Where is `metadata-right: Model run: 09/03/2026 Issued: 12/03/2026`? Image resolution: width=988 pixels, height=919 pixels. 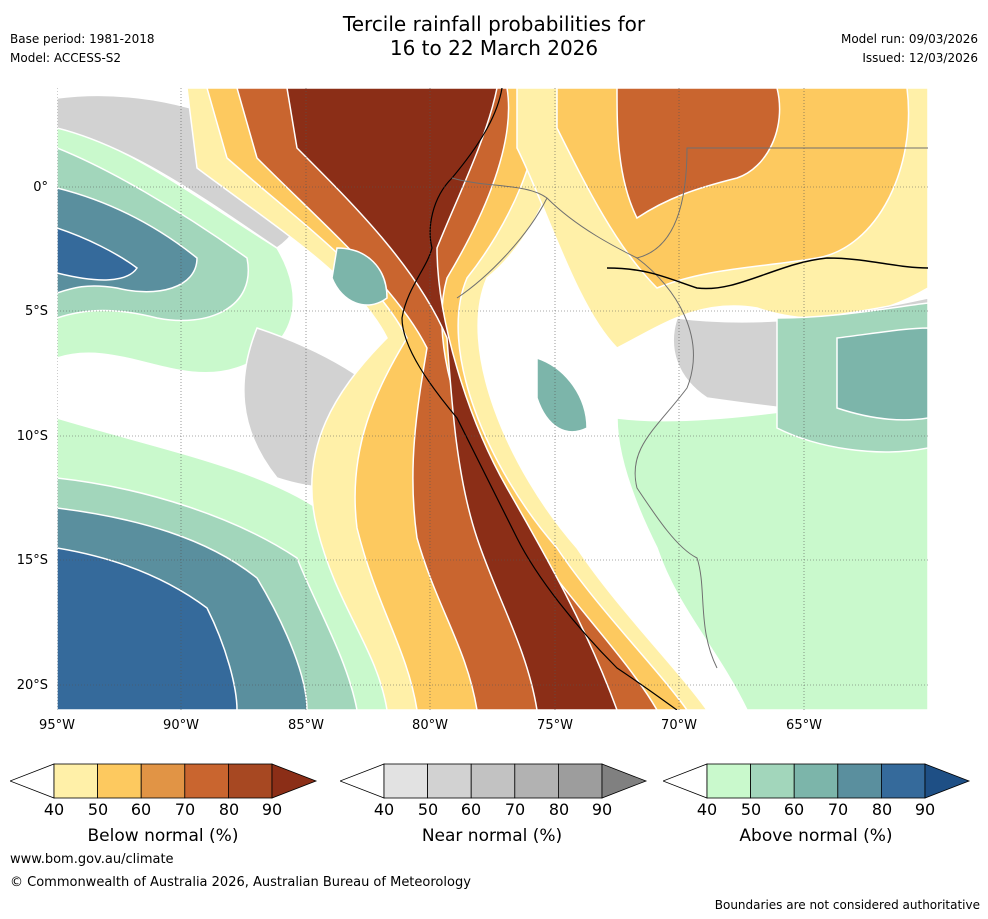 metadata-right: Model run: 09/03/2026 Issued: 12/03/2026 is located at coordinates (909, 49).